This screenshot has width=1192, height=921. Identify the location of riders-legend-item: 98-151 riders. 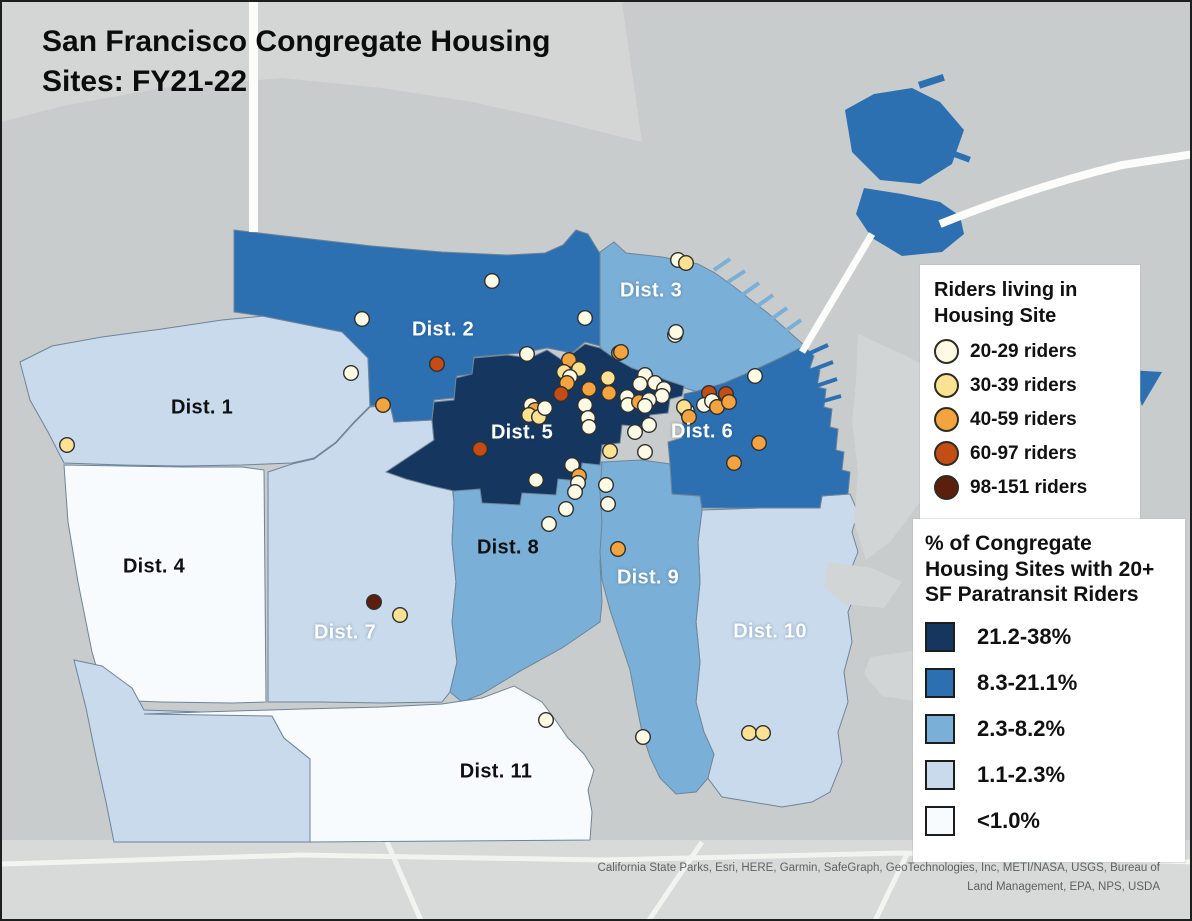
(1032, 487).